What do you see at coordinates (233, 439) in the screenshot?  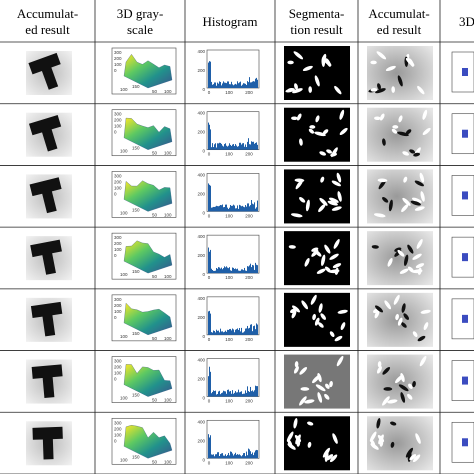 I see `histogram-frame` at bounding box center [233, 439].